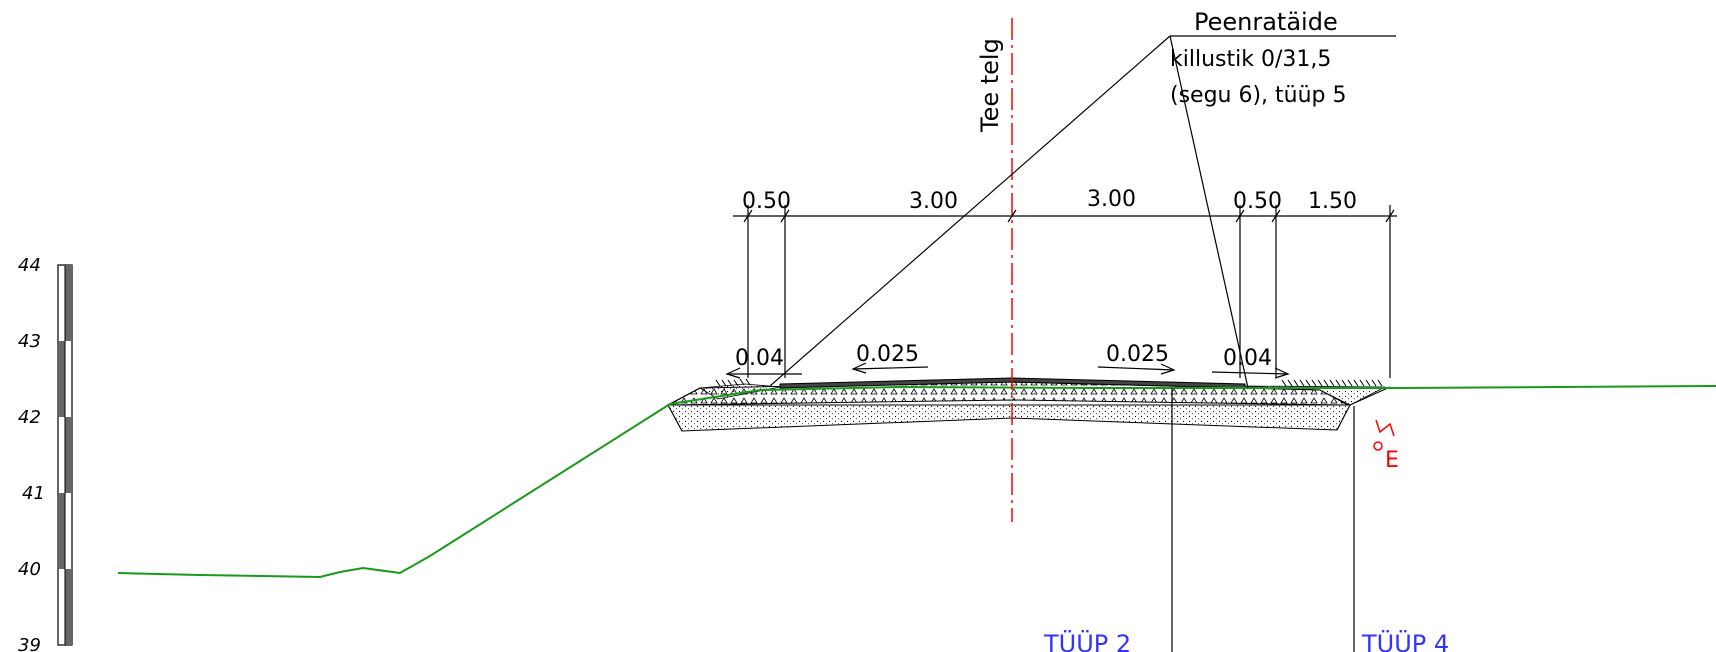 This screenshot has height=652, width=1716. What do you see at coordinates (1065, 291) in the screenshot?
I see `dimension-chain` at bounding box center [1065, 291].